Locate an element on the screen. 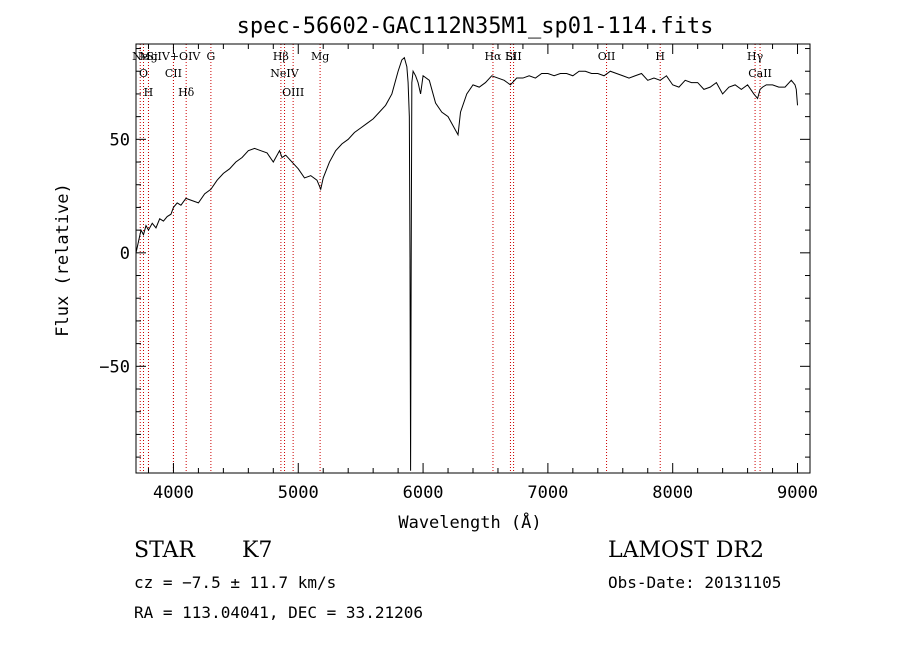  x-tick-label: 6000 is located at coordinates (423, 493).